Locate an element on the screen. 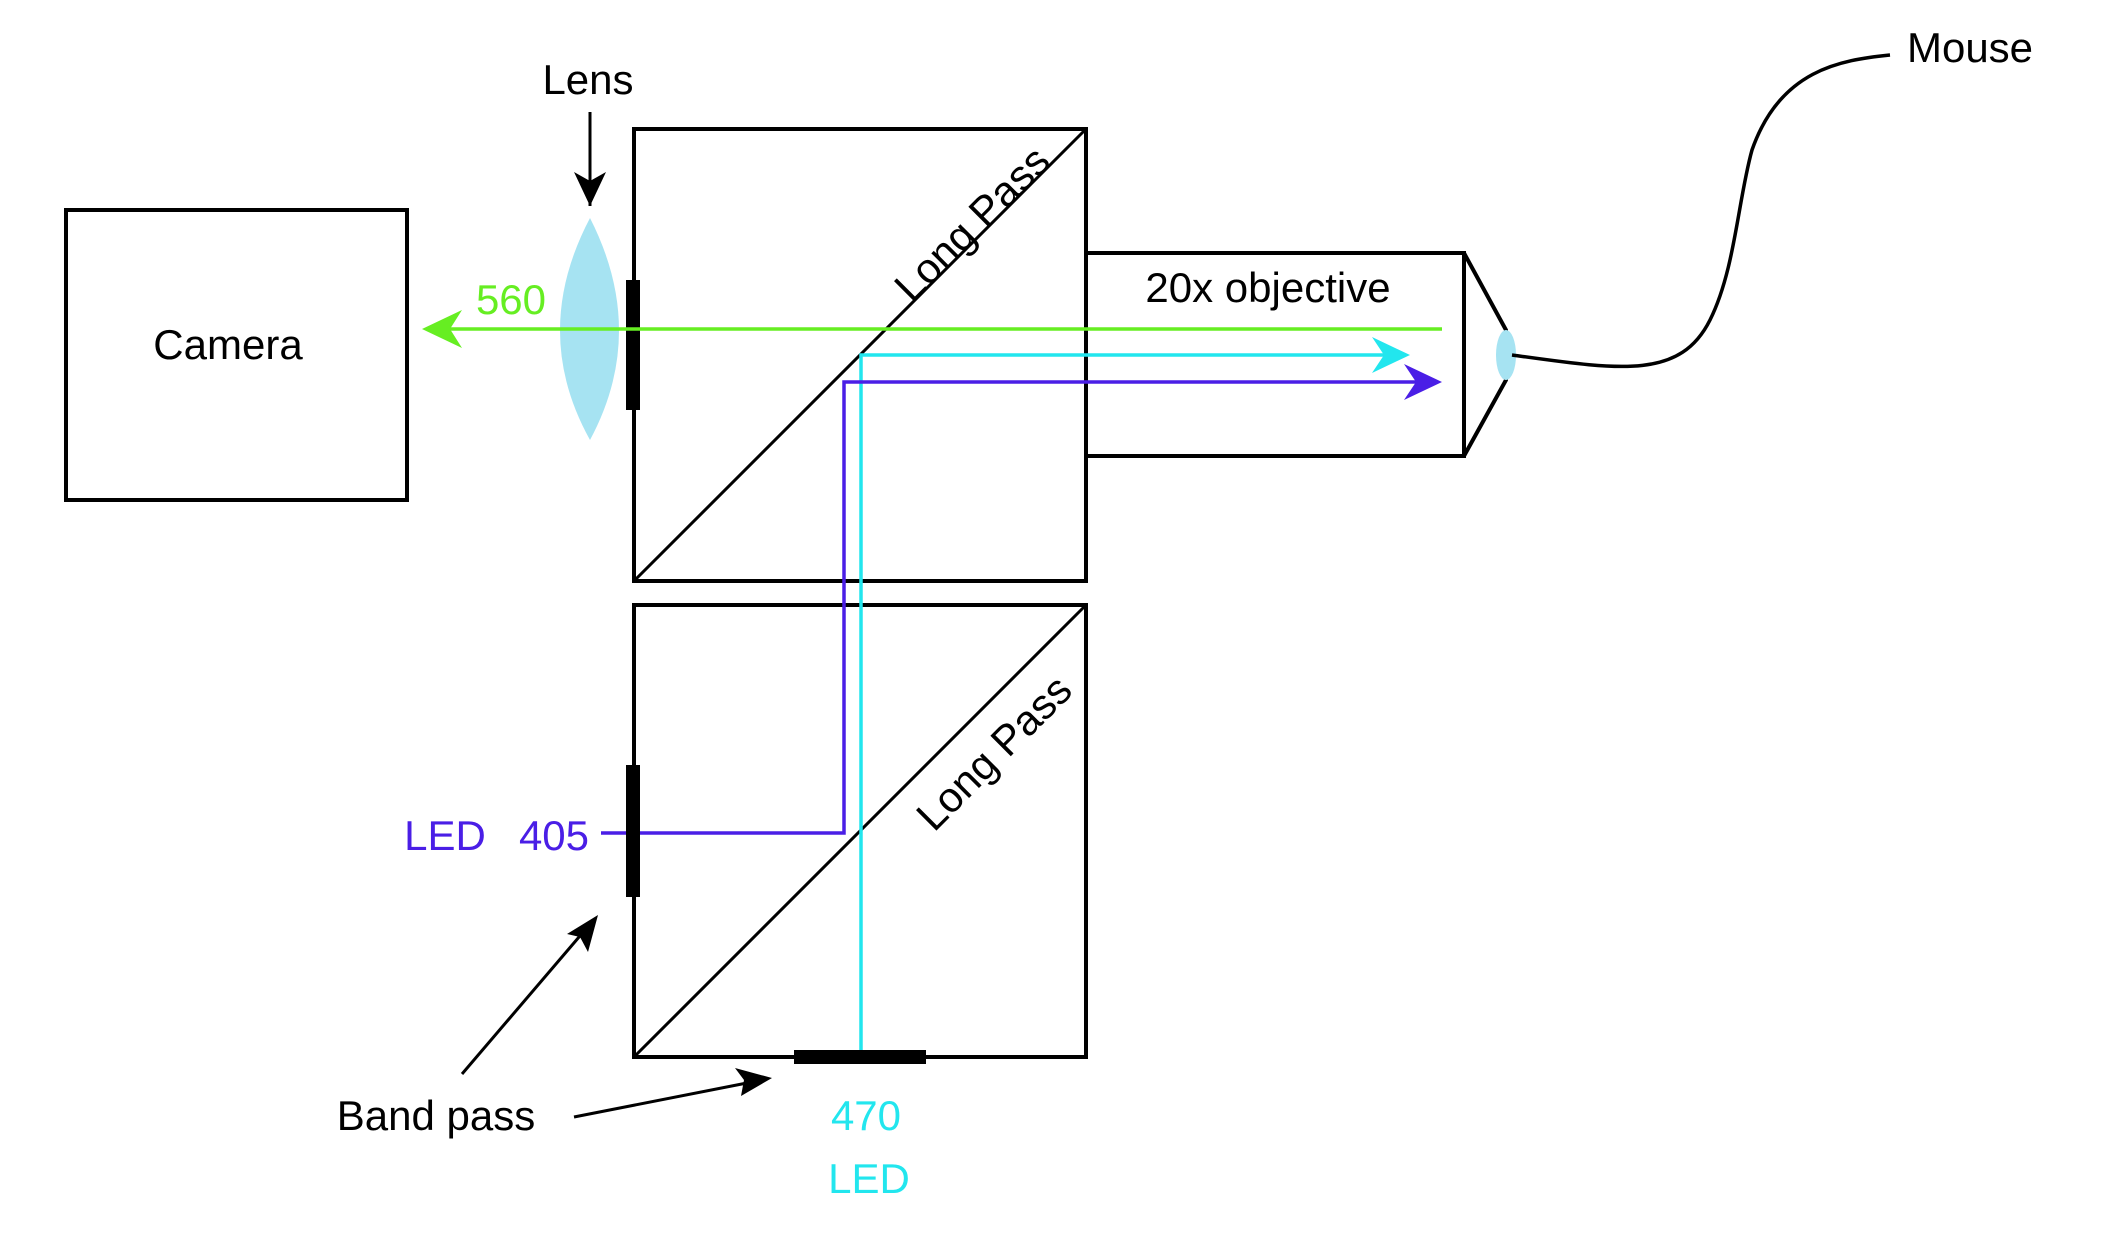 The height and width of the screenshot is (1243, 2102). band-pass-pointer-lower is located at coordinates (663, 1099).